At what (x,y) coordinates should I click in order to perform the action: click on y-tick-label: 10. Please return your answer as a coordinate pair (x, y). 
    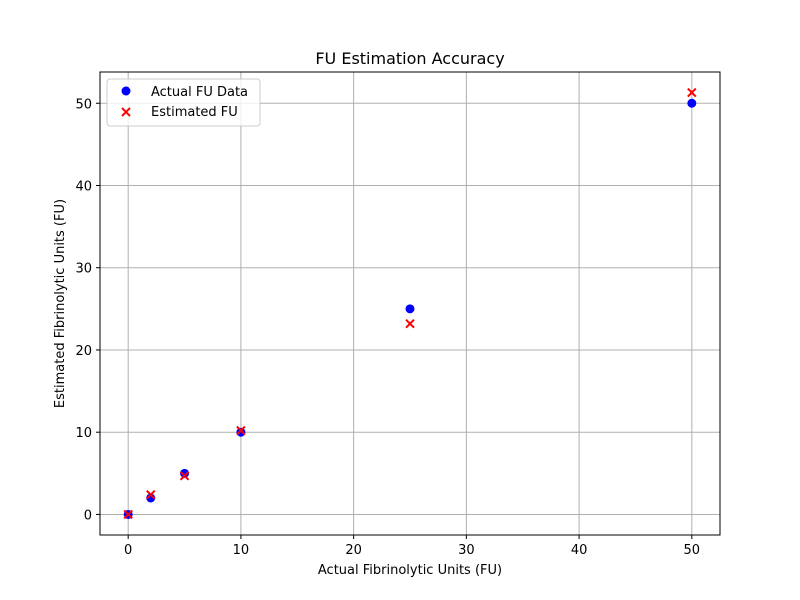
    Looking at the image, I should click on (83, 433).